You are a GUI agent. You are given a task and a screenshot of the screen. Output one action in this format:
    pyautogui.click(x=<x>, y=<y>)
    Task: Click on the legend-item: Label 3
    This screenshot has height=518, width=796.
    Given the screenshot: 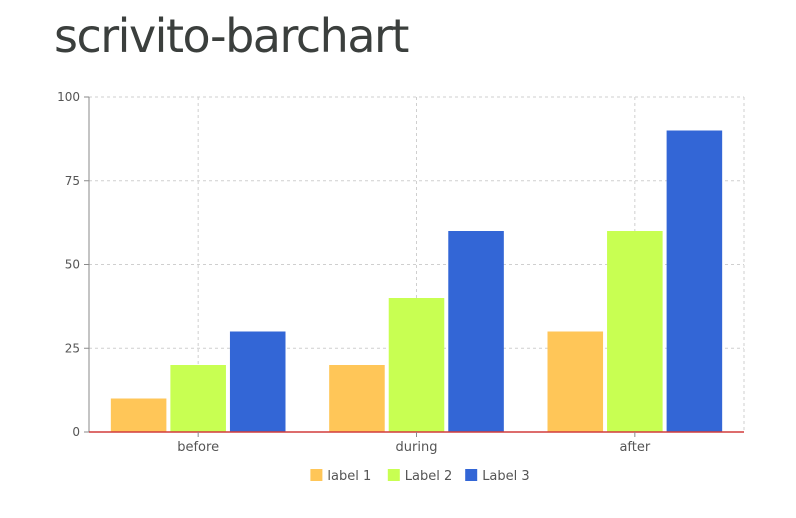 What is the action you would take?
    pyautogui.click(x=497, y=476)
    